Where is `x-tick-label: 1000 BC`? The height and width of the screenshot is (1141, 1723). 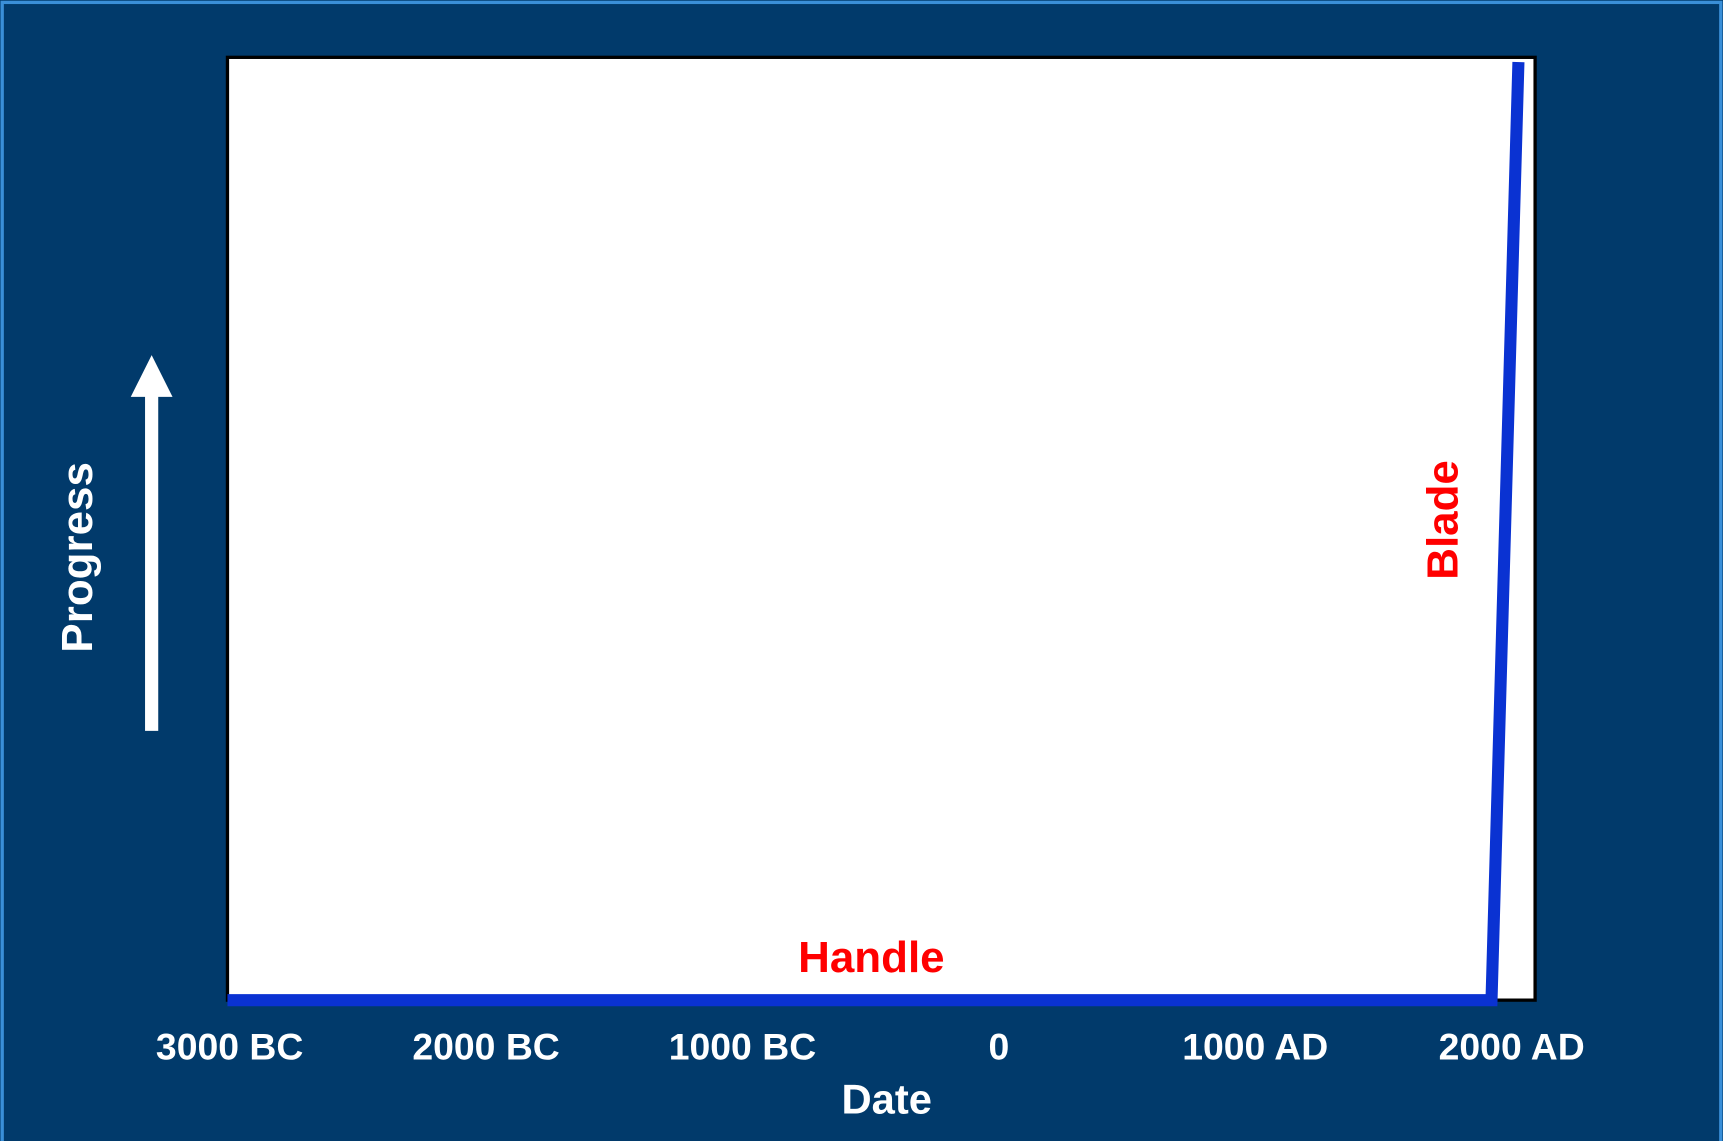
x-tick-label: 1000 BC is located at coordinates (742, 1046).